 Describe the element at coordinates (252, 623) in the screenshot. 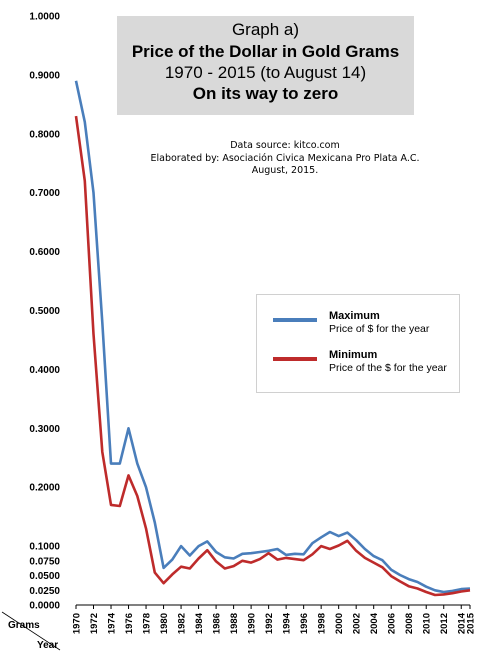

I see `x-tick-label: 1990` at that location.